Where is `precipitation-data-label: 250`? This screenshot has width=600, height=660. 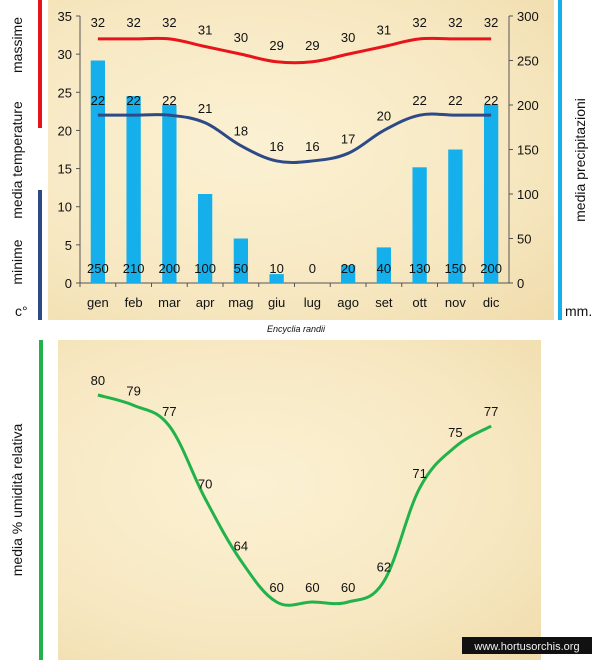
precipitation-data-label: 250 is located at coordinates (98, 268).